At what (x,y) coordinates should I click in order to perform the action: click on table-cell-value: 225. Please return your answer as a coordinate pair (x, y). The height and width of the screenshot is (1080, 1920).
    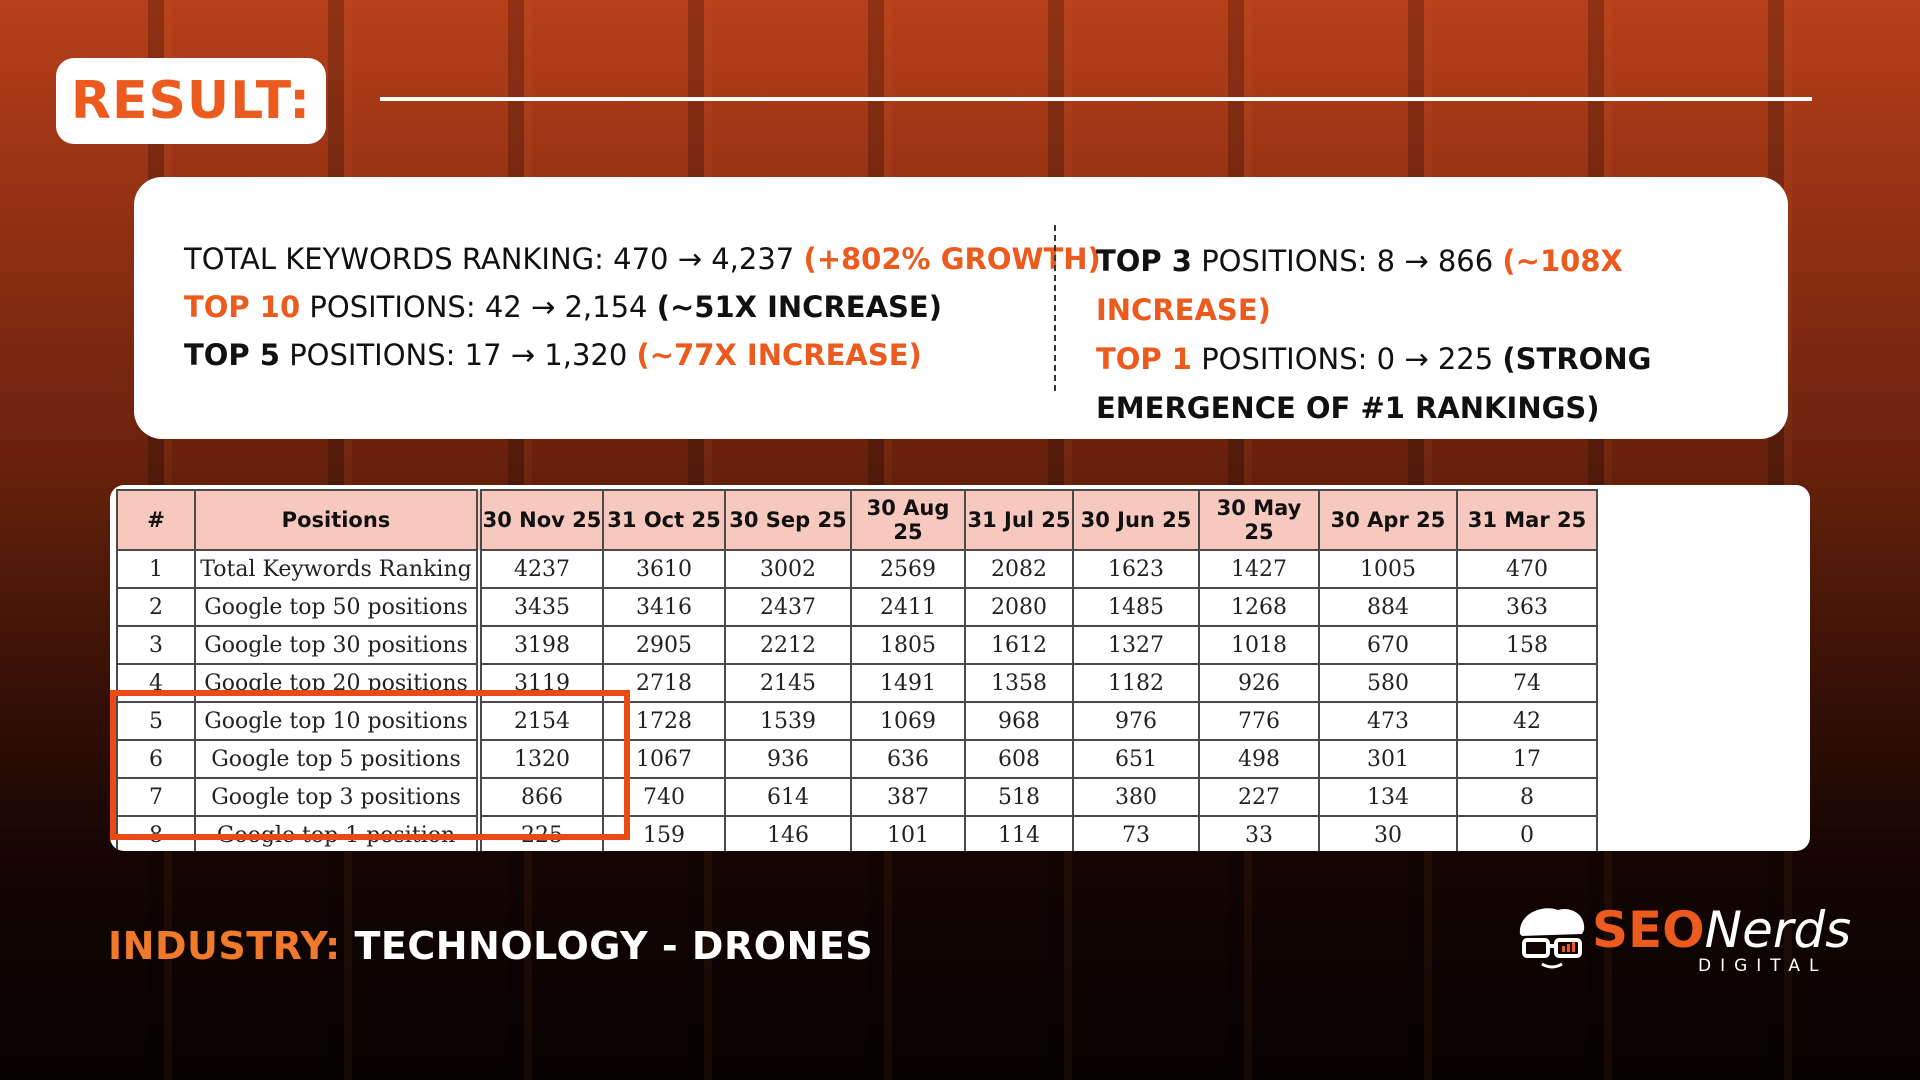
    Looking at the image, I should click on (541, 833).